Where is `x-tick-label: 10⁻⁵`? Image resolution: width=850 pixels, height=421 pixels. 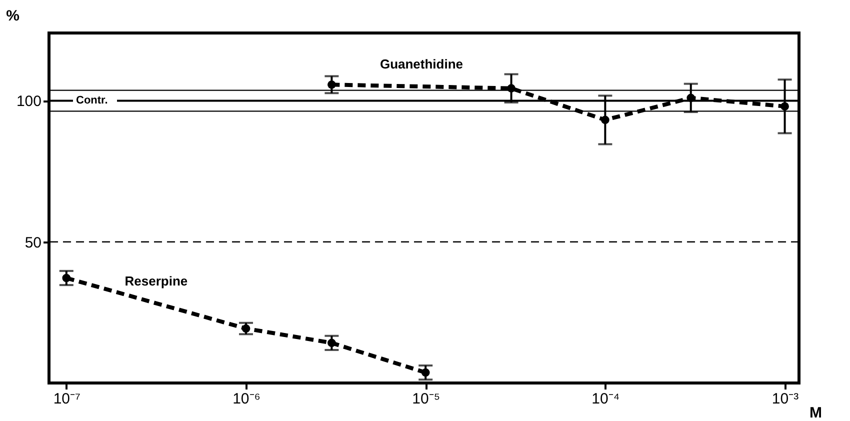 x-tick-label: 10⁻⁵ is located at coordinates (426, 399).